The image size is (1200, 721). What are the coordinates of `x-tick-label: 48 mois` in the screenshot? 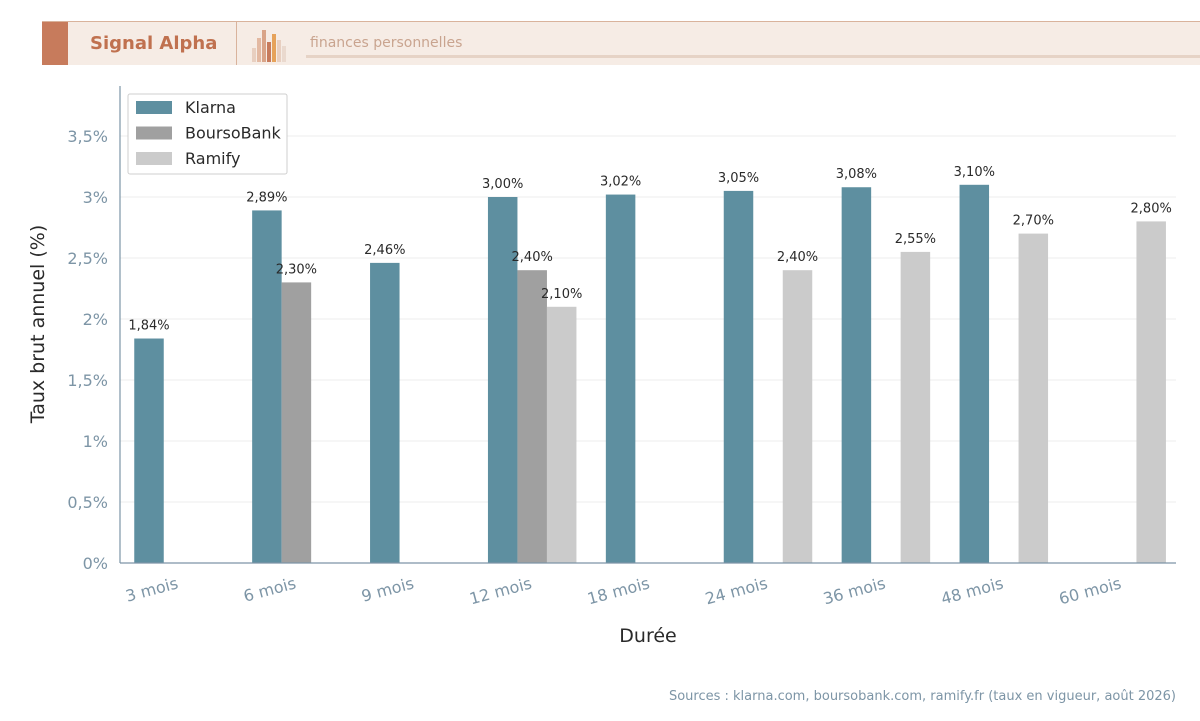 It's located at (972, 591).